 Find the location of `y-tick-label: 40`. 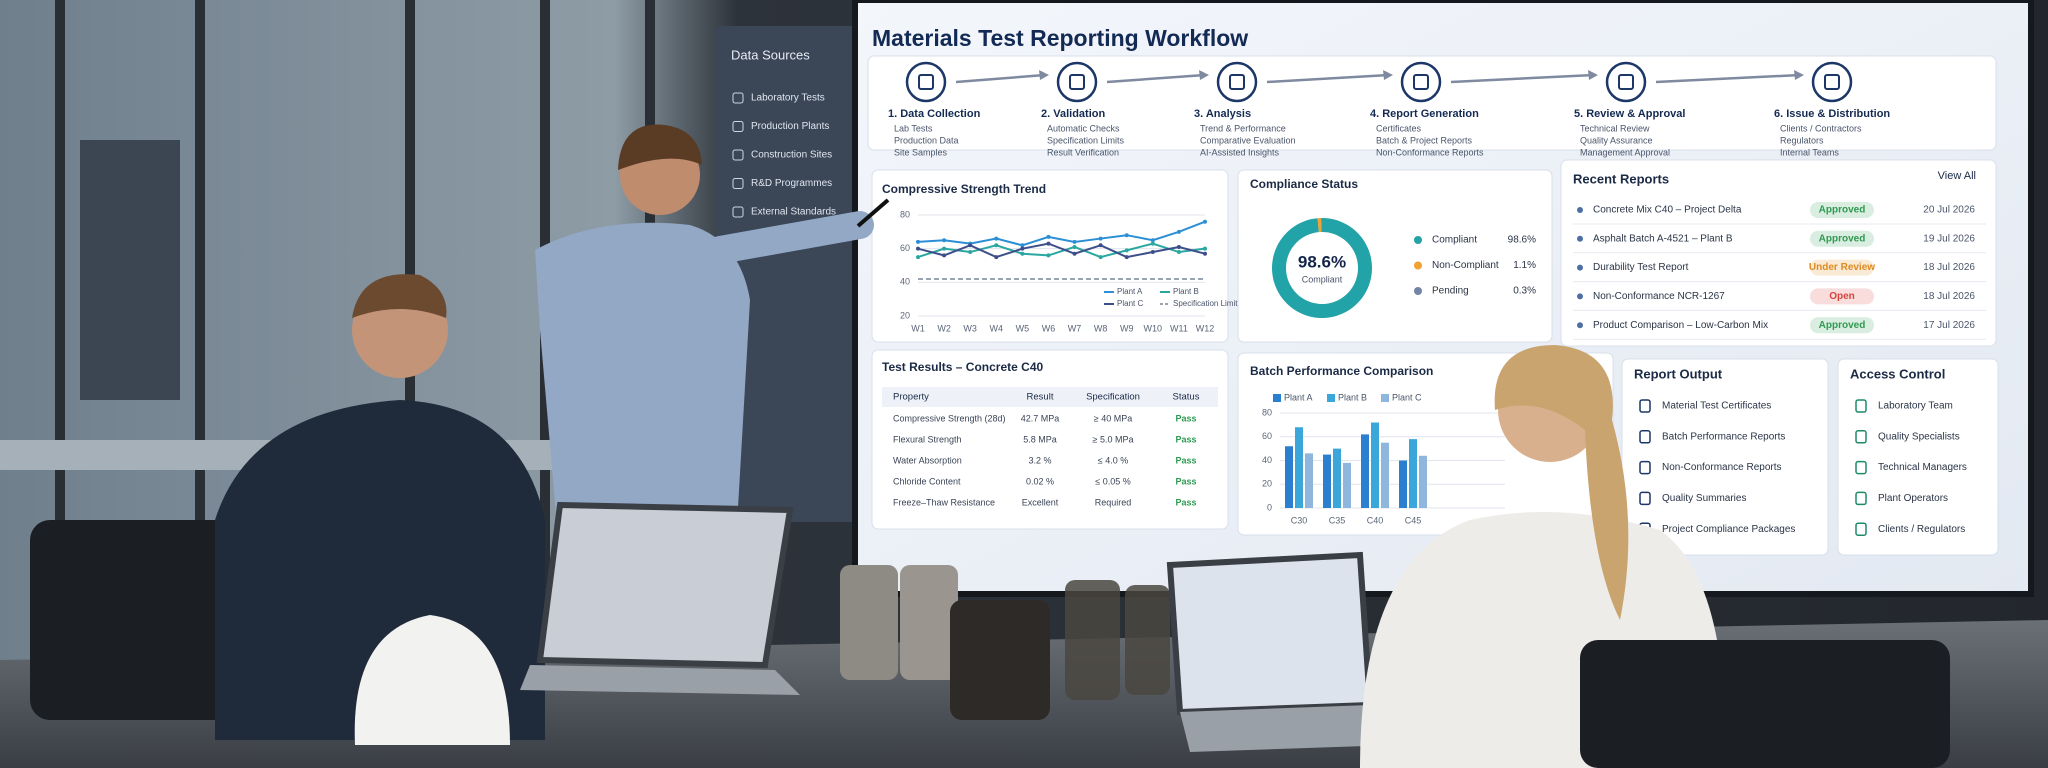

y-tick-label: 40 is located at coordinates (905, 282).